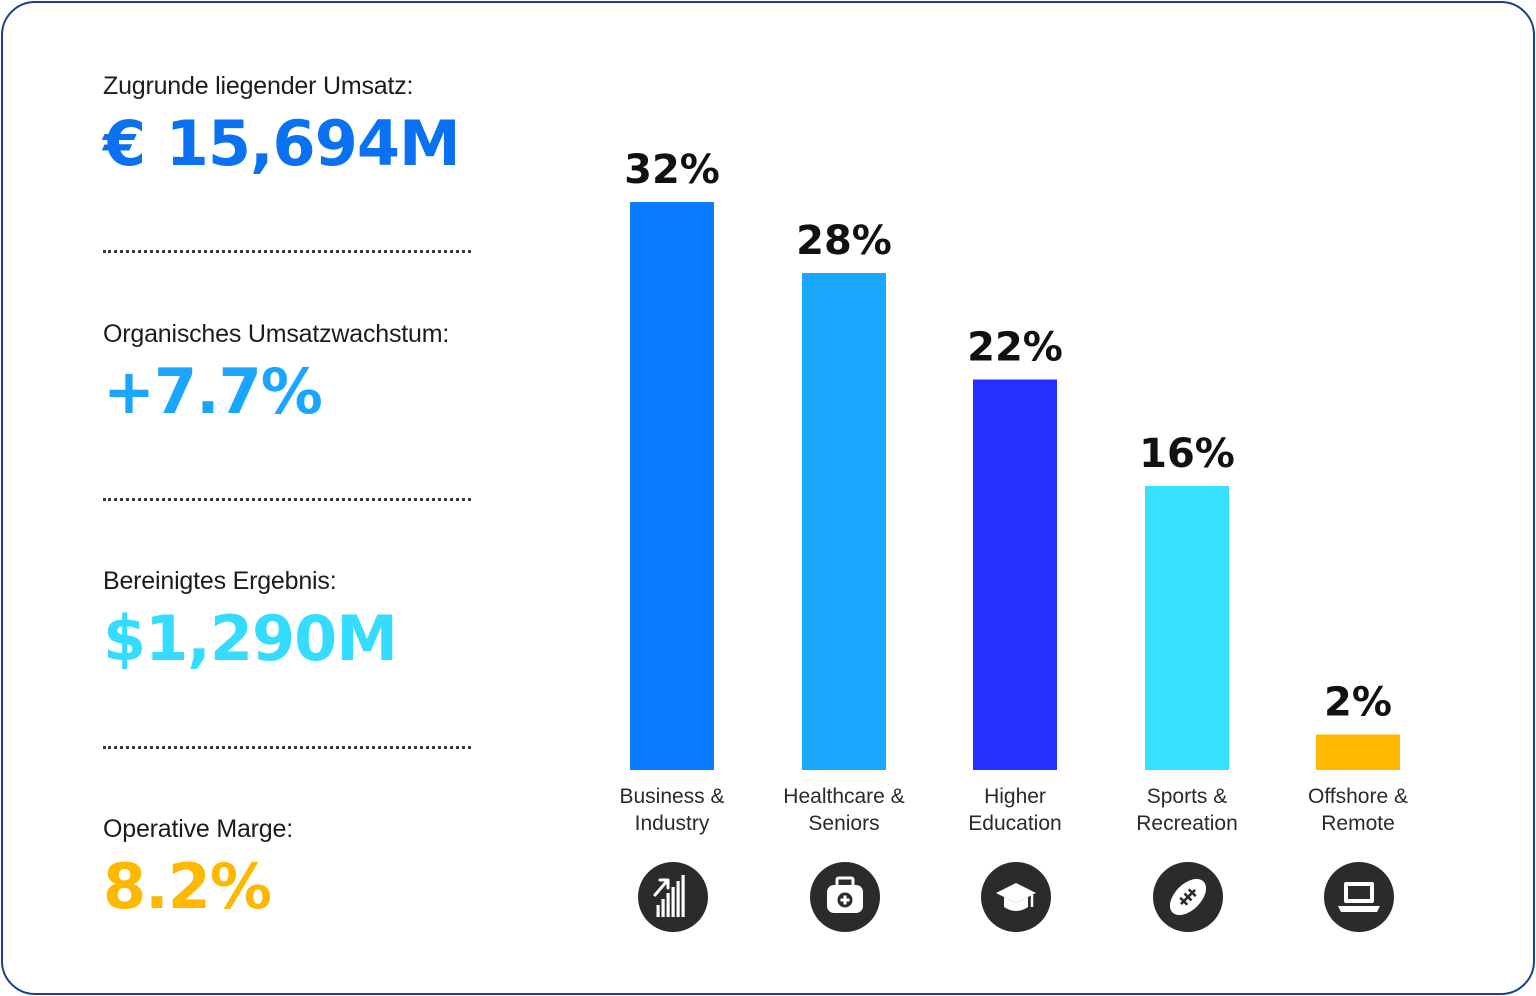 The height and width of the screenshot is (996, 1536). I want to click on category-label: Education, so click(1014, 823).